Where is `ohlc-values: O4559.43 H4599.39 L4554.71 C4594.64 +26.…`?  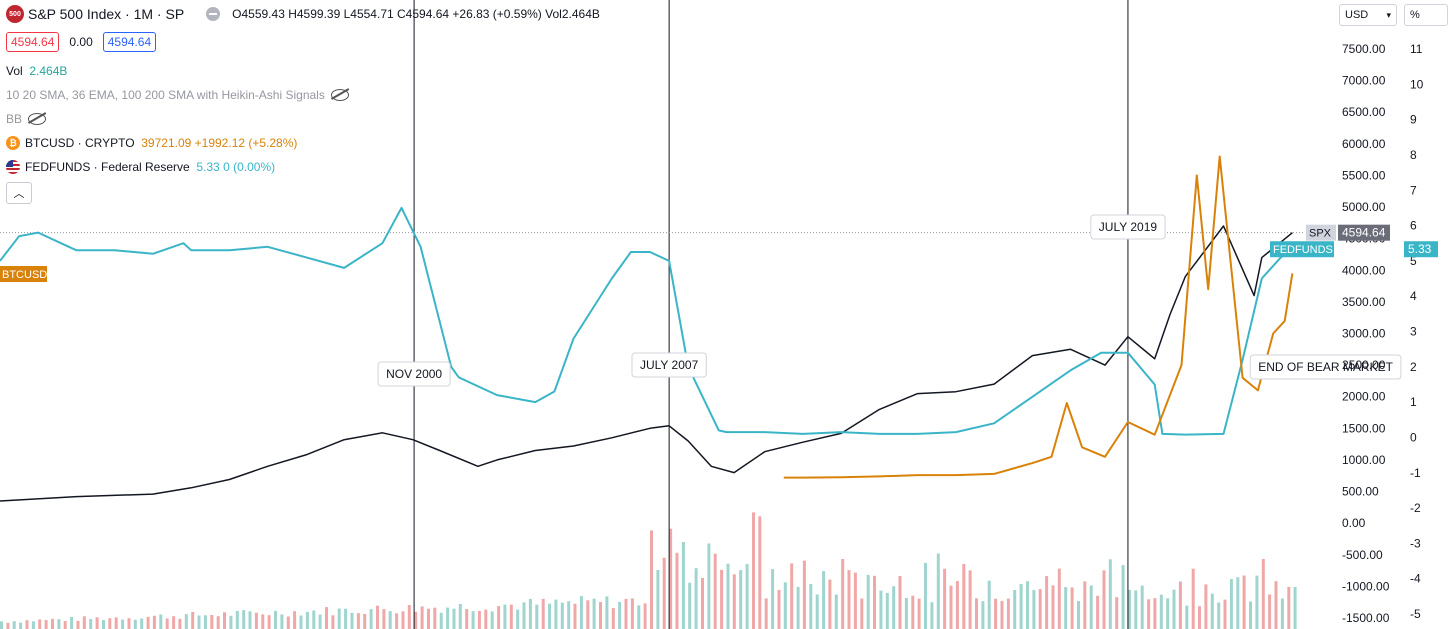 ohlc-values: O4559.43 H4599.39 L4554.71 C4594.64 +26.… is located at coordinates (416, 14).